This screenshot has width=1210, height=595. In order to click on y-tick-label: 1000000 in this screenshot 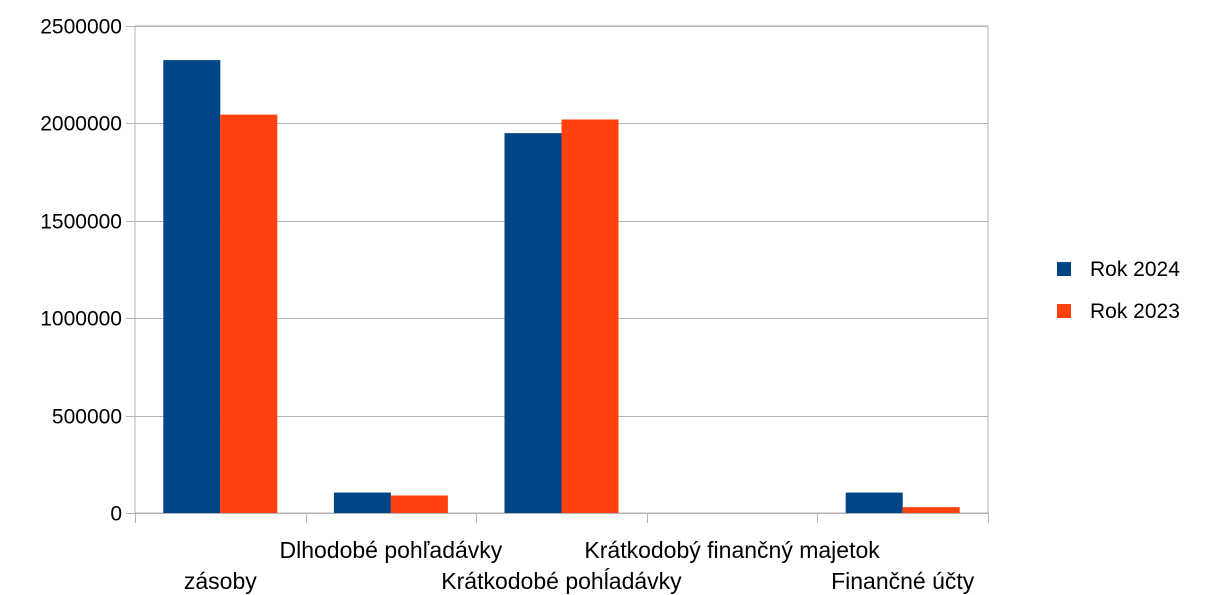, I will do `click(81, 319)`.